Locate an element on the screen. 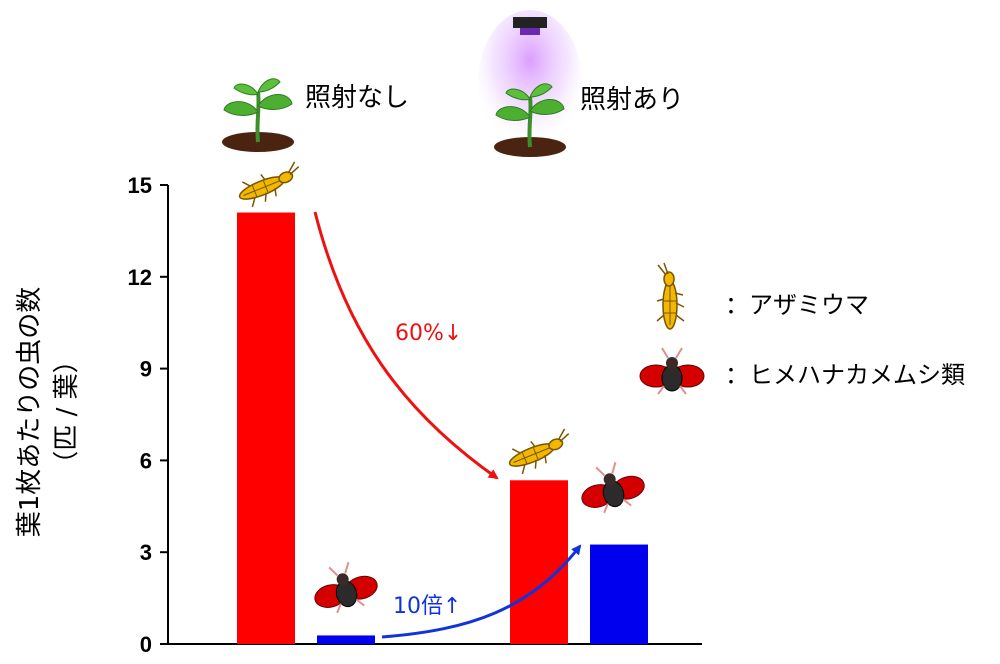  y-tick-label: 15 is located at coordinates (140, 185).